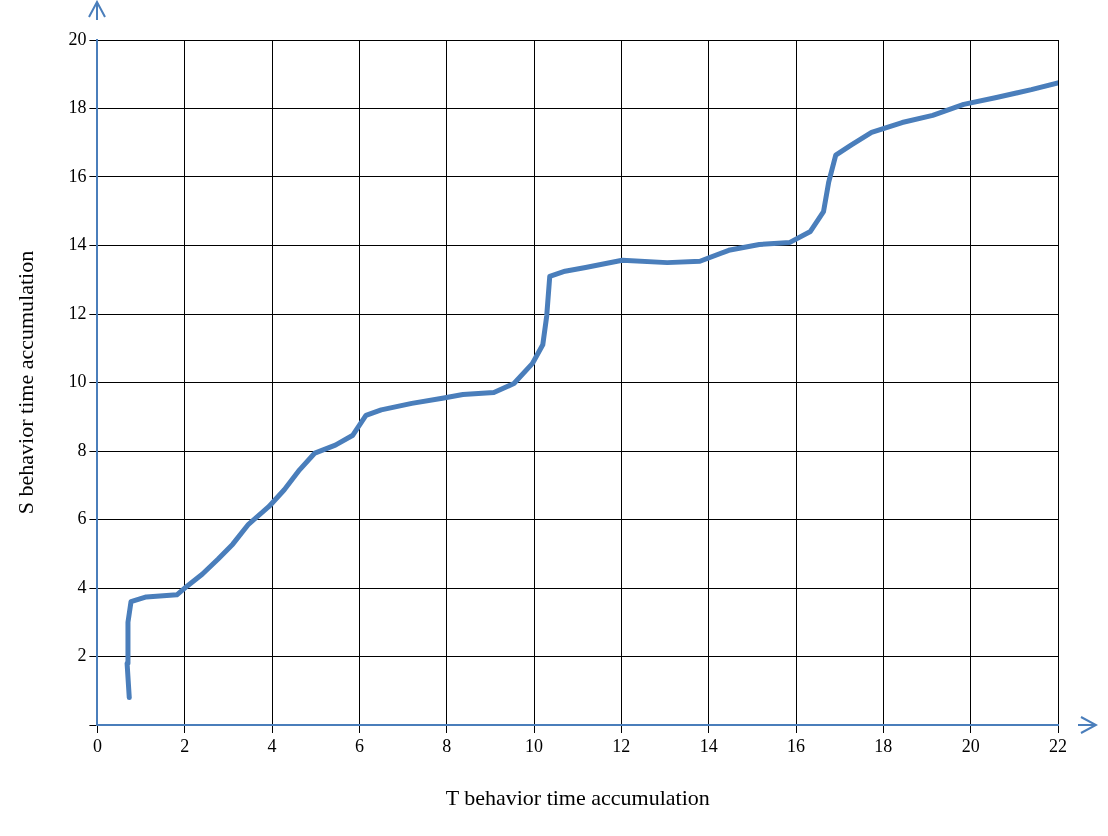  I want to click on x-tick-label: 4, so click(272, 745).